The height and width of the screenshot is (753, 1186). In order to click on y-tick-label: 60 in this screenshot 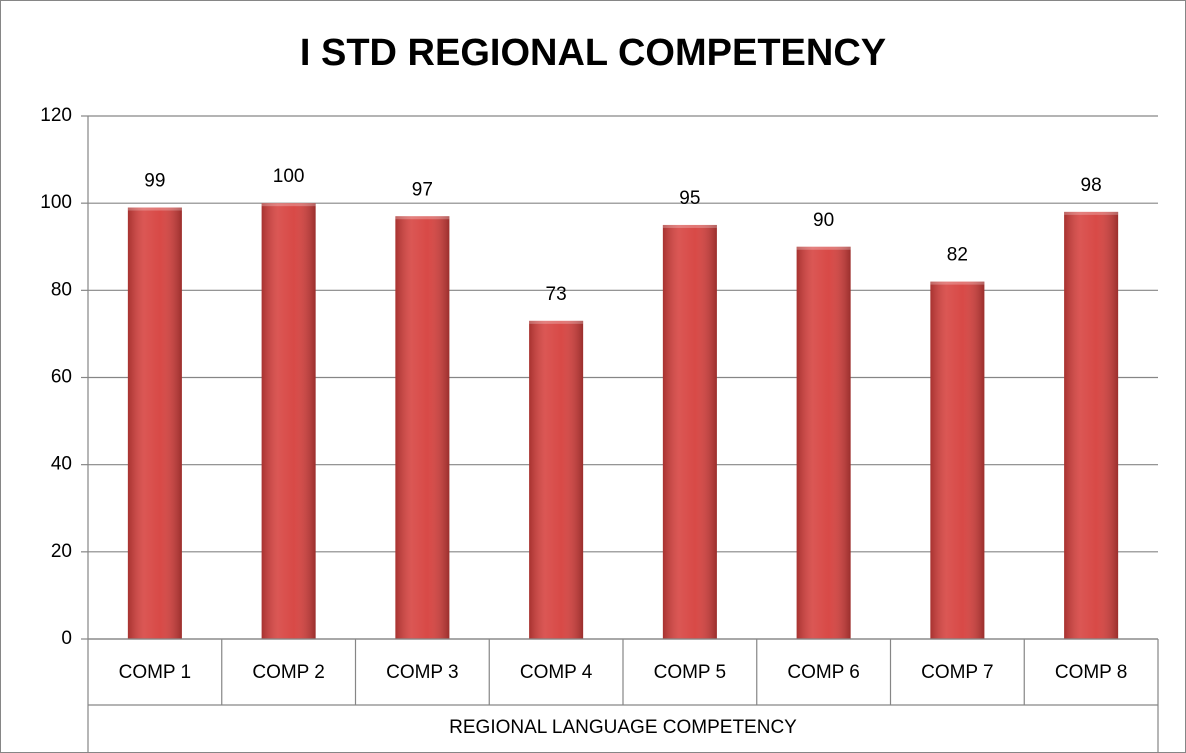, I will do `click(61, 377)`.